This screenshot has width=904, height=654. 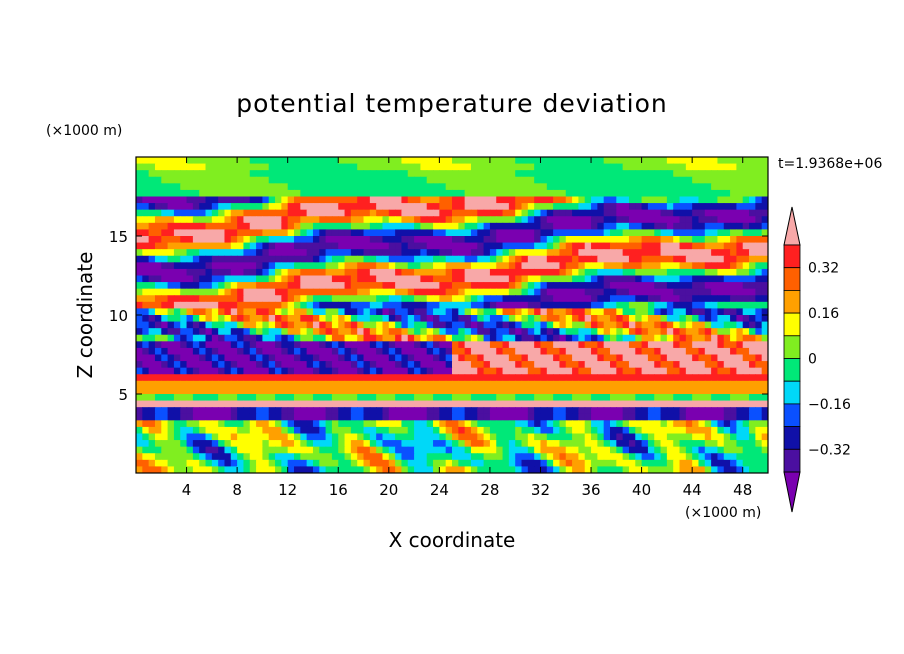 What do you see at coordinates (792, 324) in the screenshot?
I see `colorbar-segment` at bounding box center [792, 324].